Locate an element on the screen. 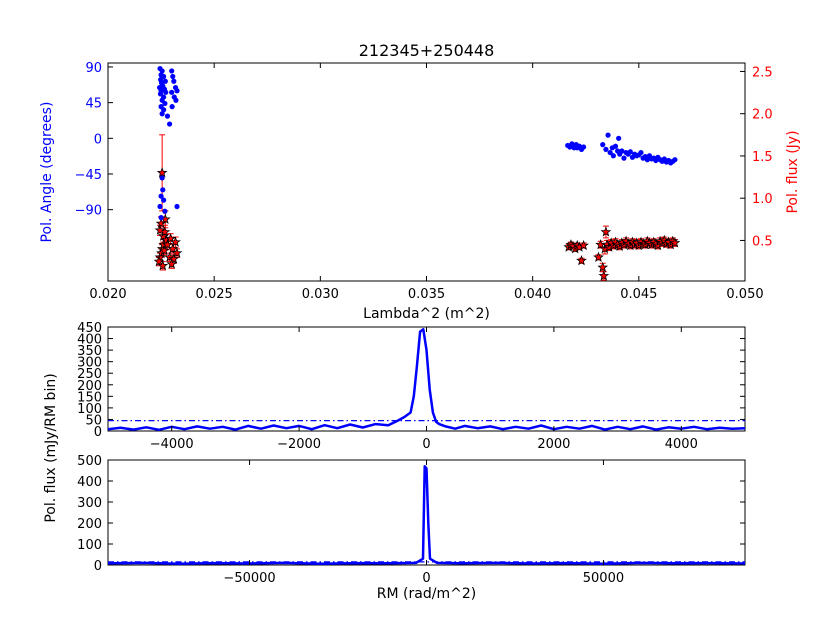 This screenshot has height=623, width=830. y-axis-label-rm-flux: Pol. flux (mJy/RM bin) is located at coordinates (51, 447).